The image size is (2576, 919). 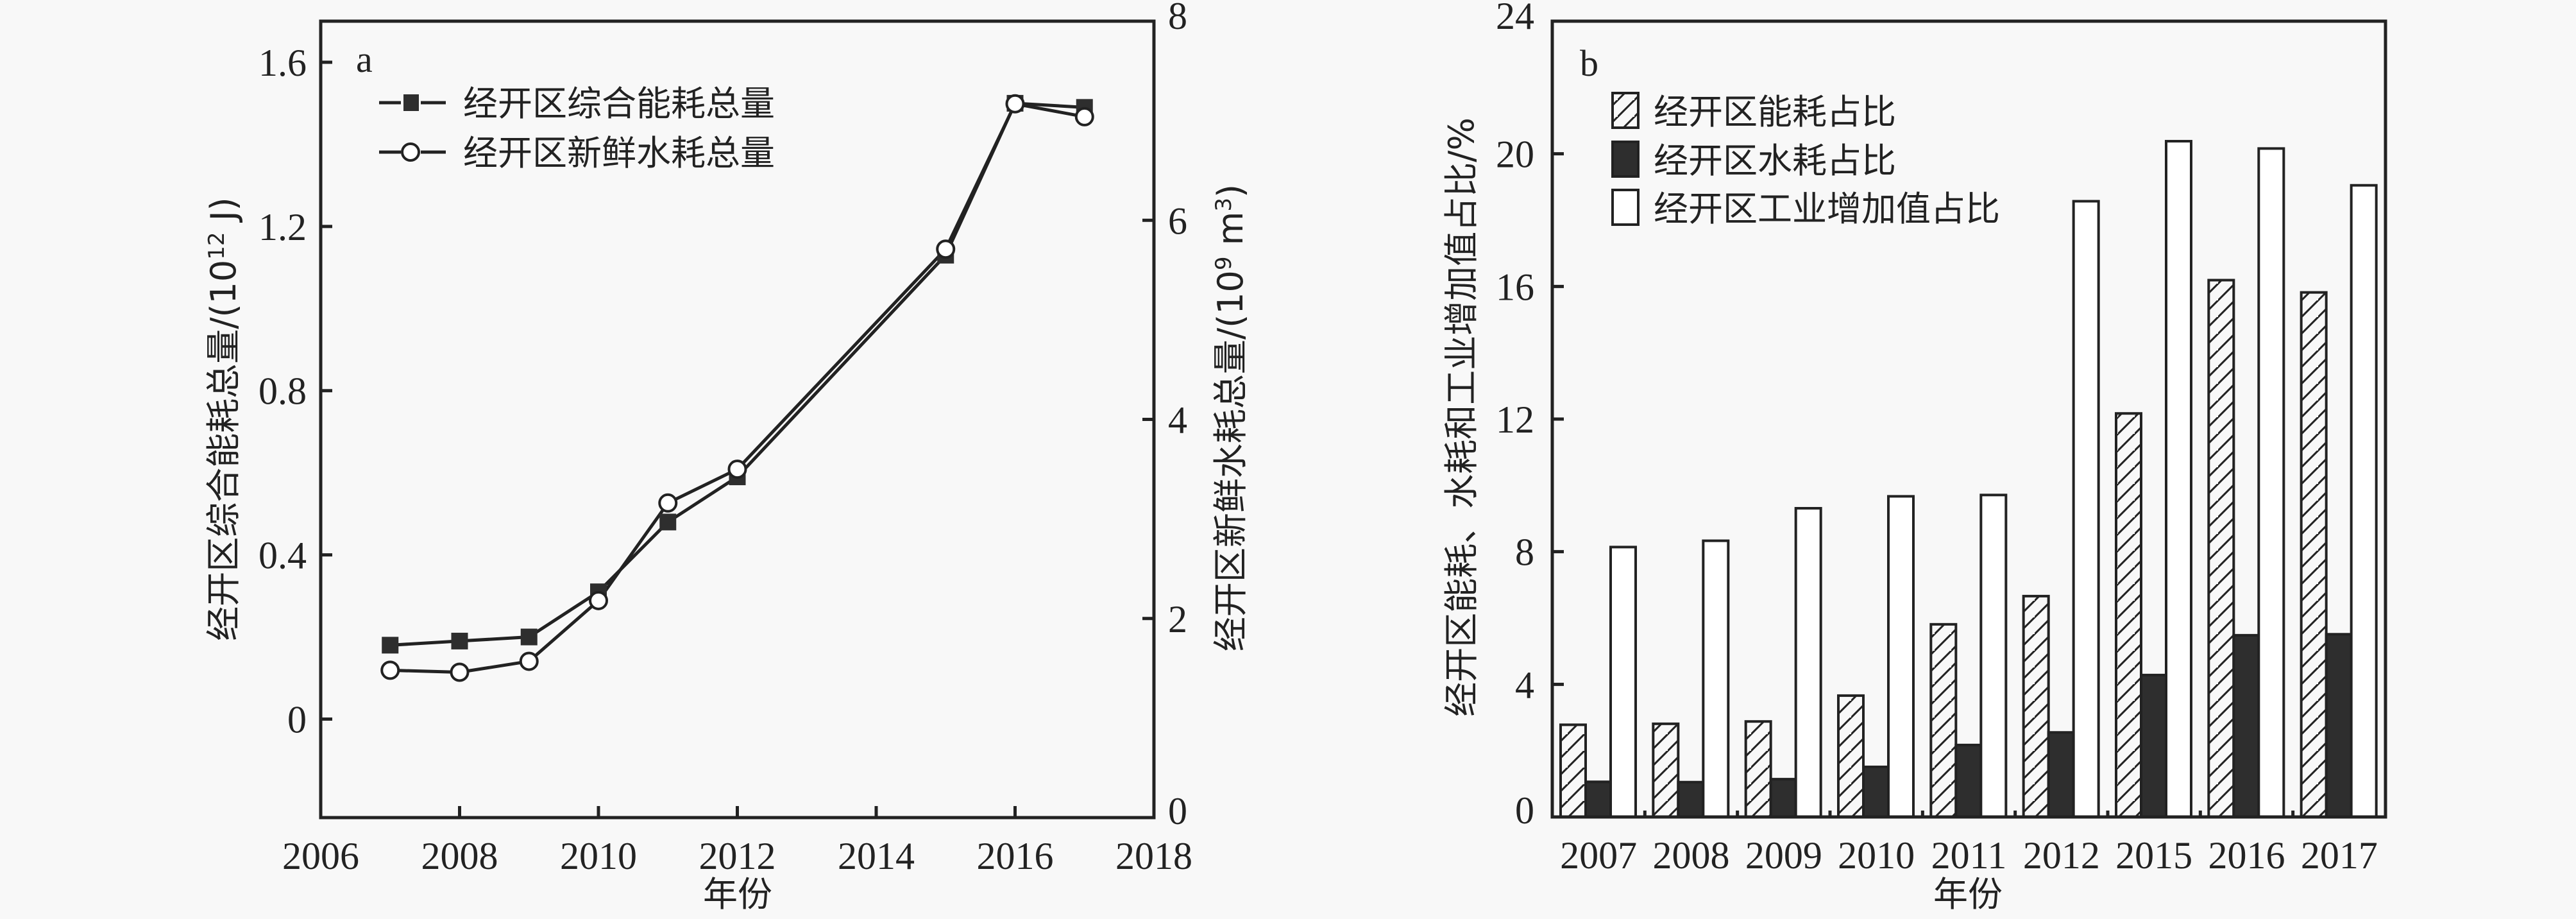 What do you see at coordinates (1515, 420) in the screenshot?
I see `y-tick-label: 12` at bounding box center [1515, 420].